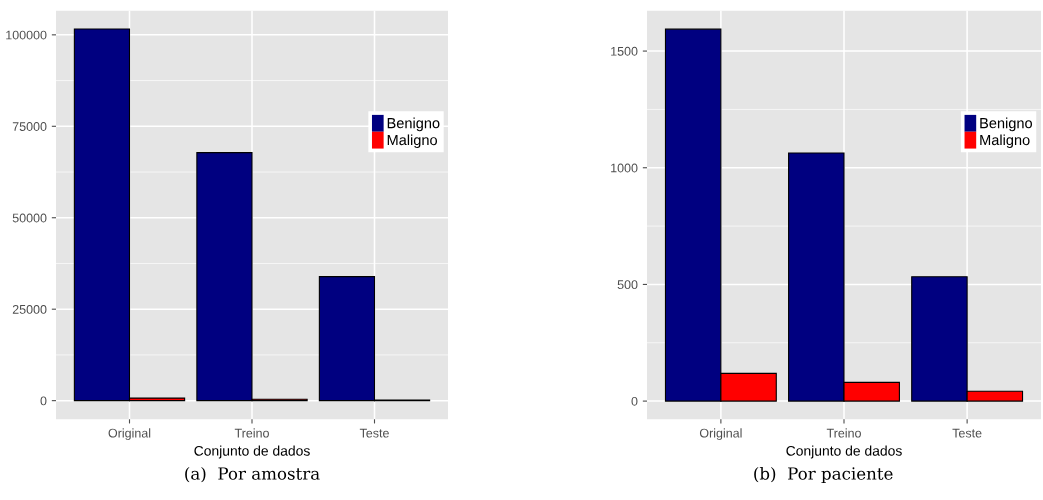 The height and width of the screenshot is (500, 1043). What do you see at coordinates (823, 475) in the screenshot?
I see `text: (b) Por paciente` at bounding box center [823, 475].